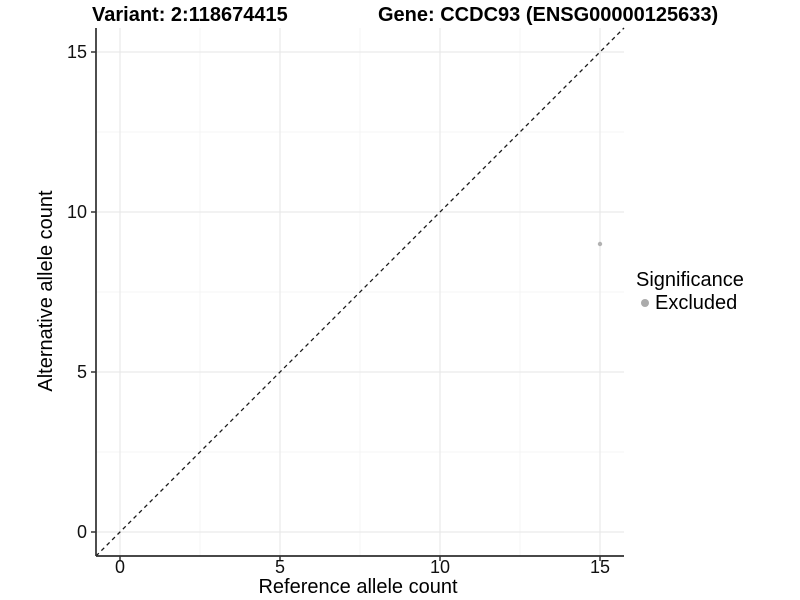 Image resolution: width=800 pixels, height=600 pixels. I want to click on gene-title: Gene: CCDC93 (ENSG00000125633), so click(548, 15).